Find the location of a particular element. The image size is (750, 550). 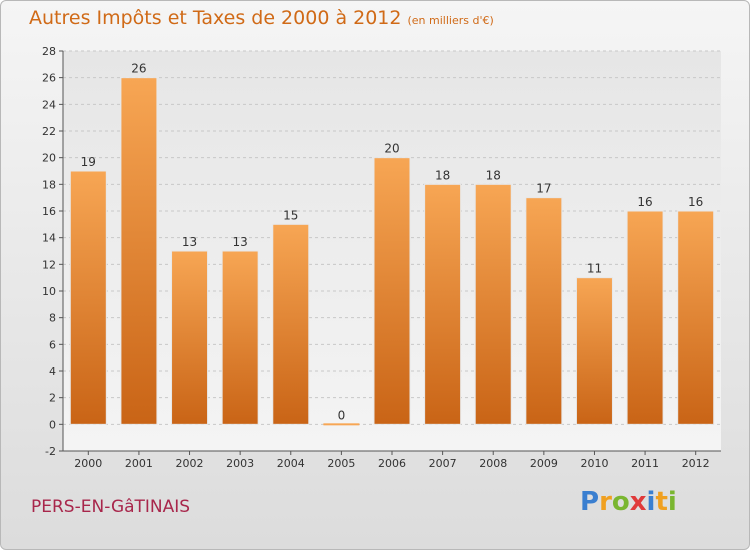

x-tick-label: 2009 is located at coordinates (544, 463).